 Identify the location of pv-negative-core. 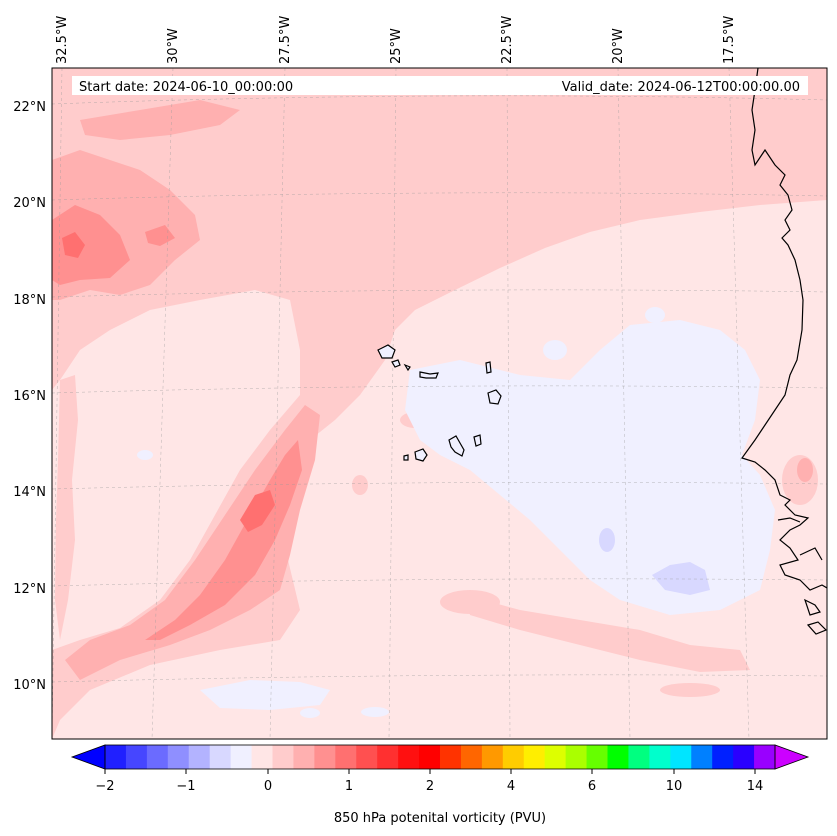
(607, 540).